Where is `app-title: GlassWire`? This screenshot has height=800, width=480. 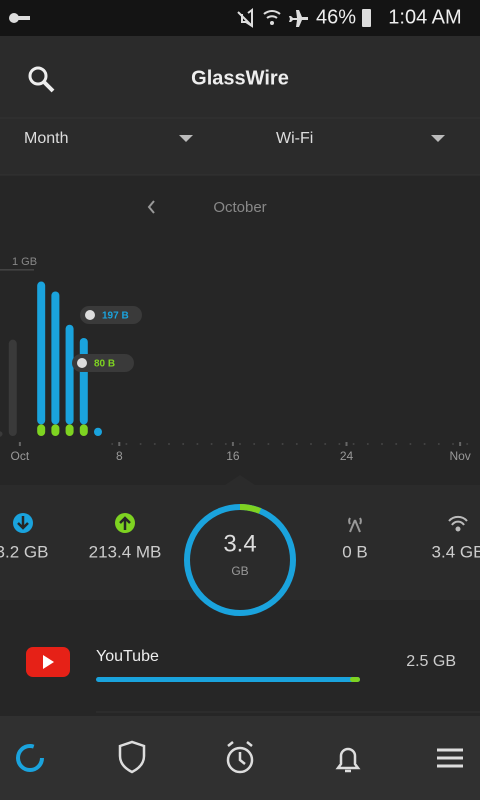 app-title: GlassWire is located at coordinates (240, 78).